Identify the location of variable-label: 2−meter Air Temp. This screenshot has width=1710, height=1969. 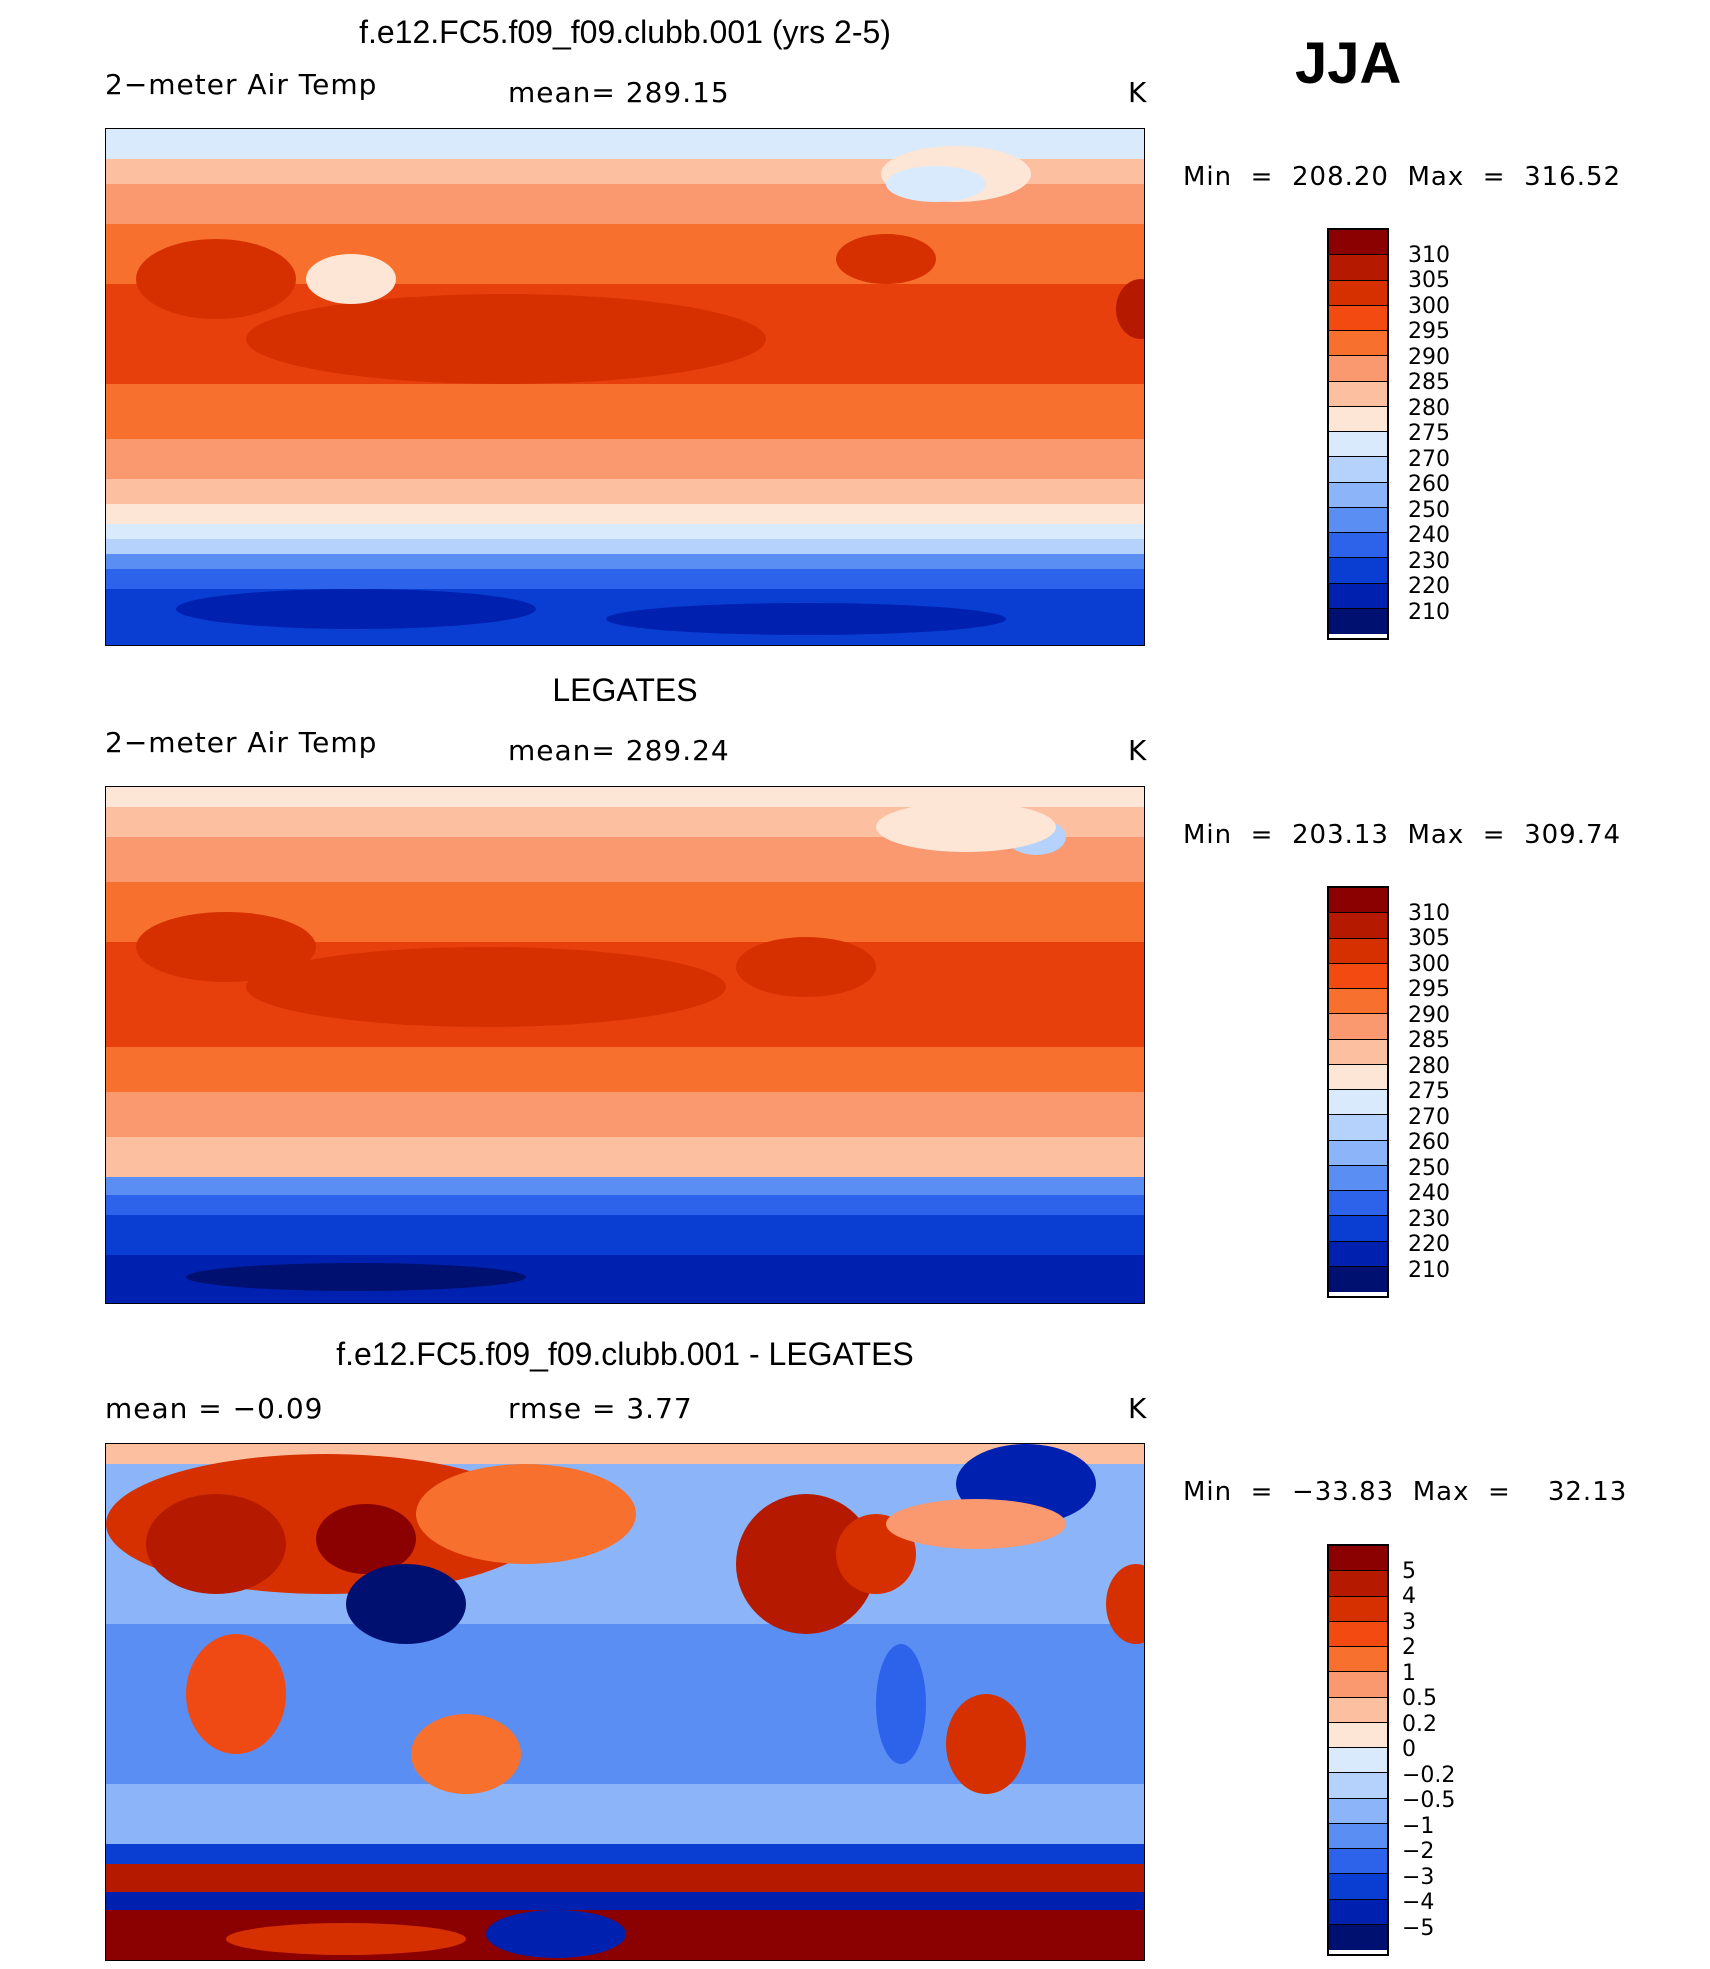
(241, 84).